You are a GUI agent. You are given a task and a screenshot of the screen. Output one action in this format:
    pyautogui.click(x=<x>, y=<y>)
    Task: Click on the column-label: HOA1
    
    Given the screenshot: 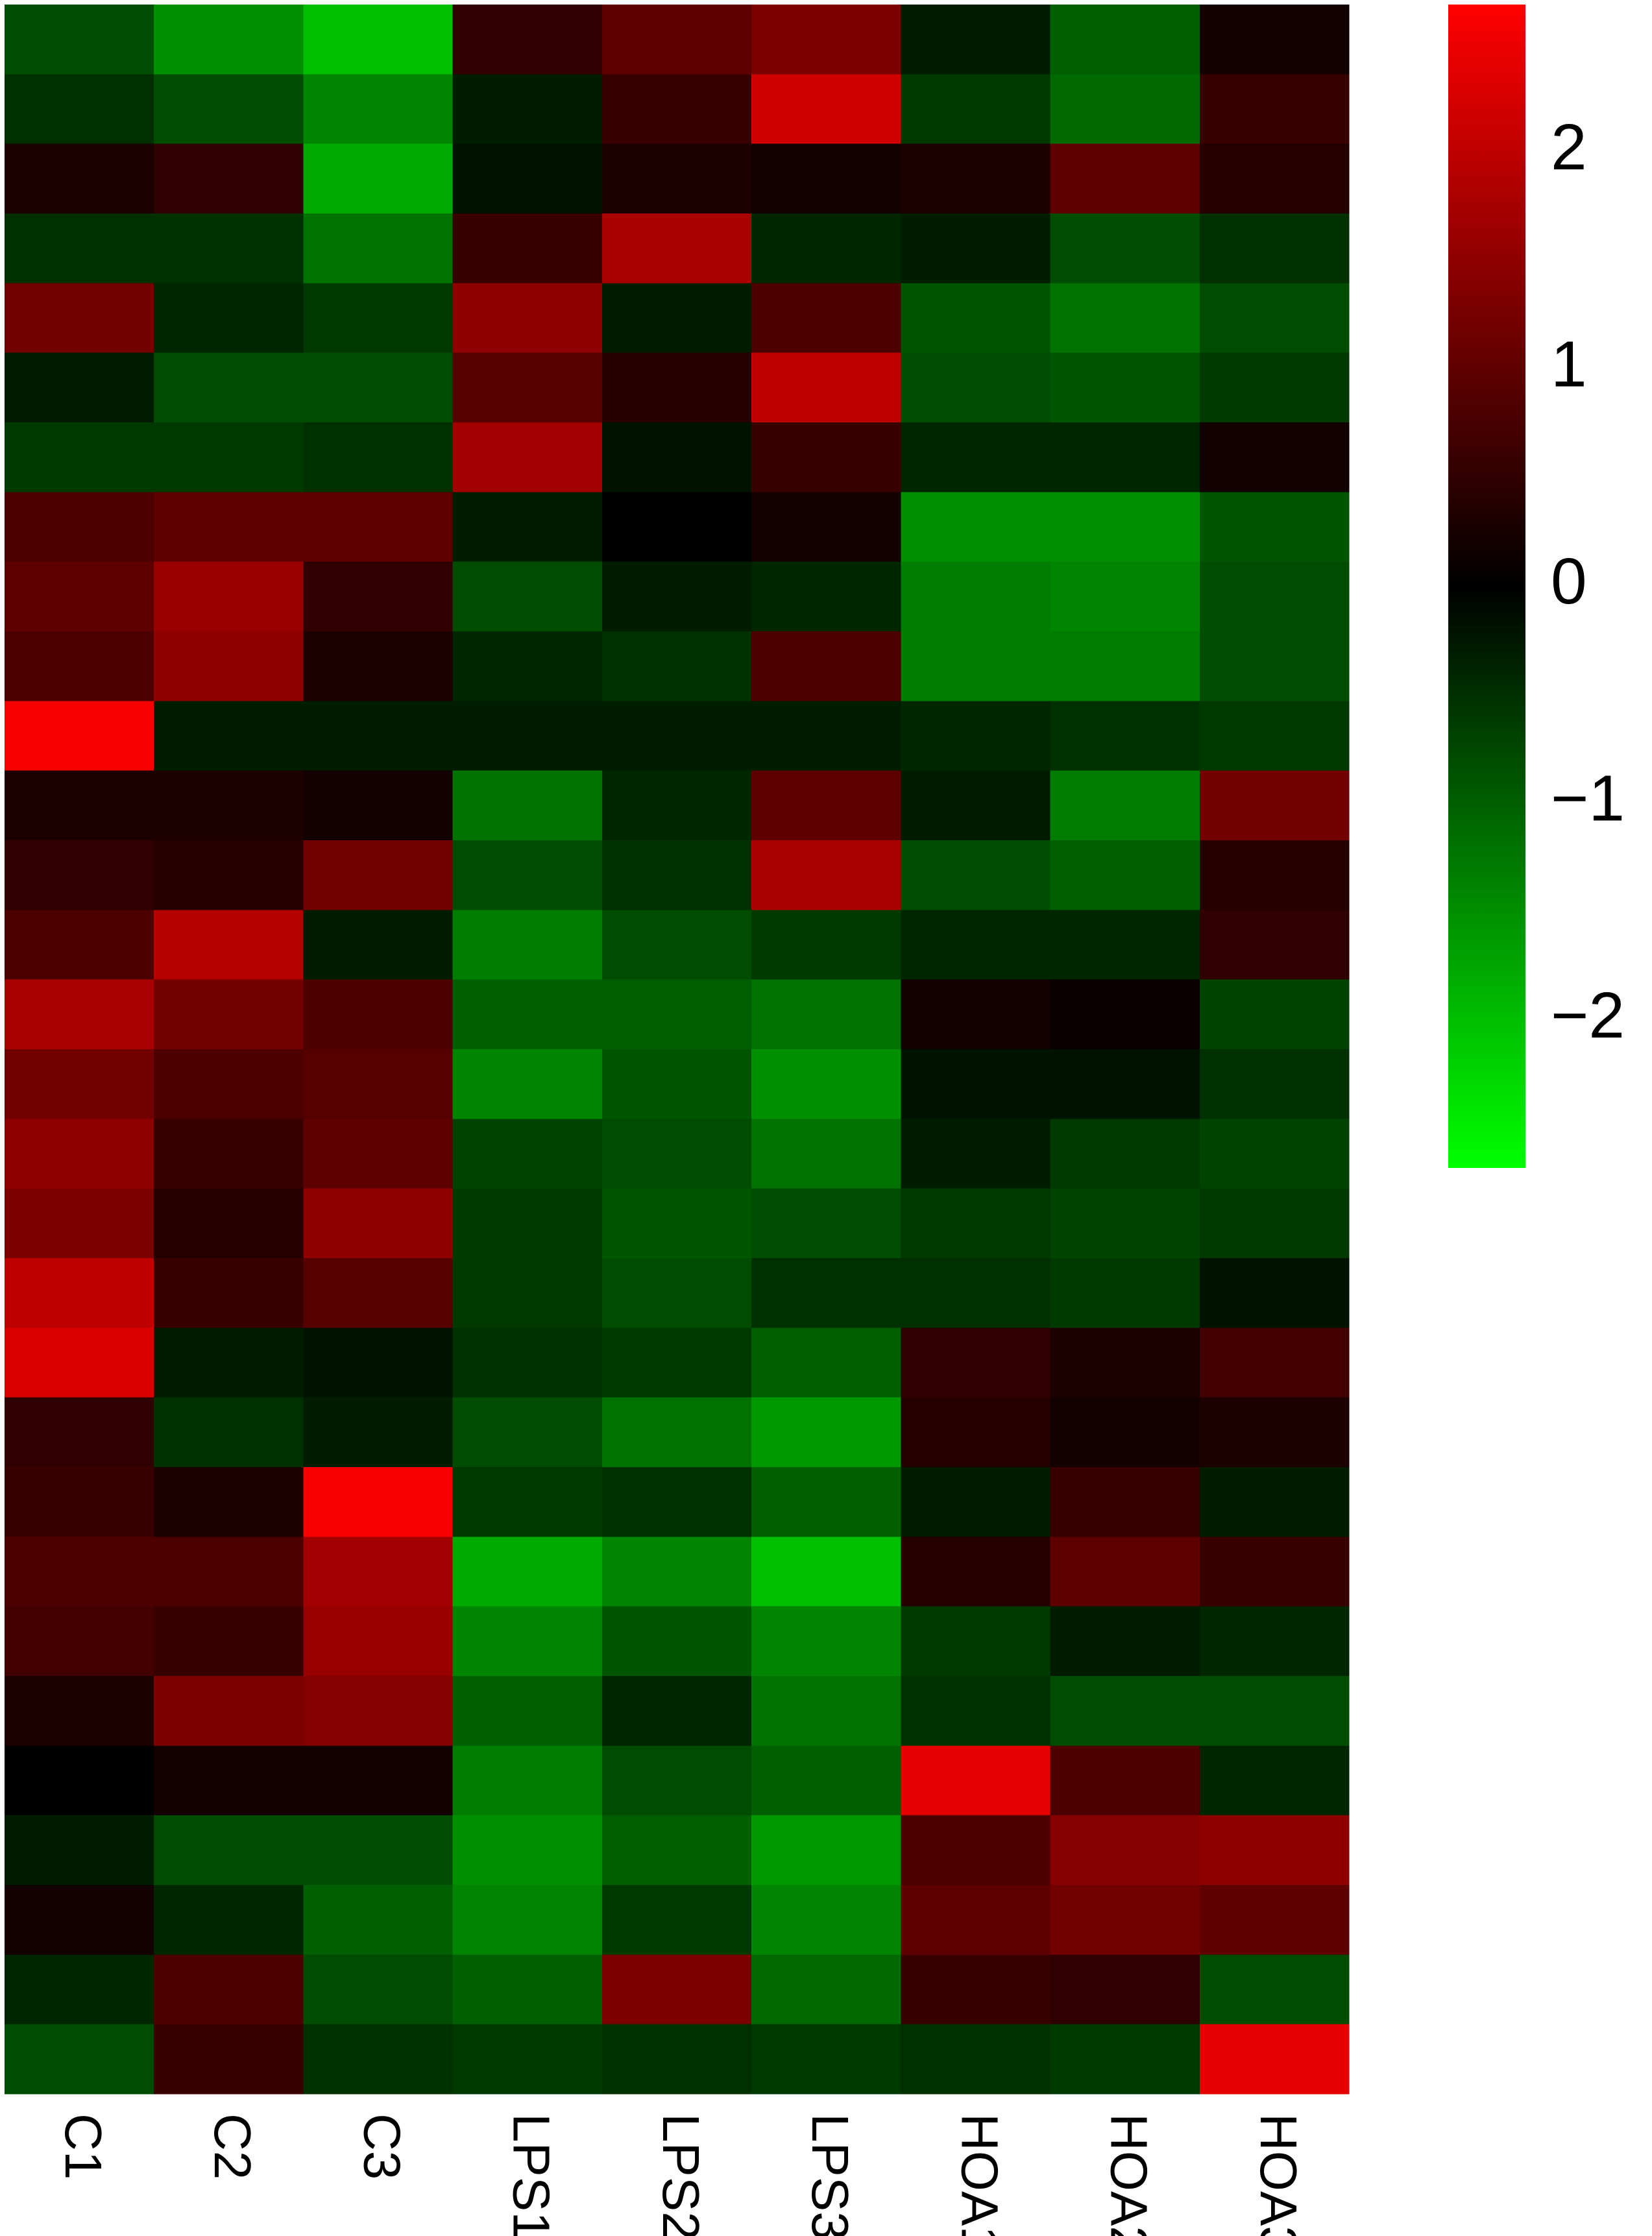 What is the action you would take?
    pyautogui.click(x=979, y=2174)
    